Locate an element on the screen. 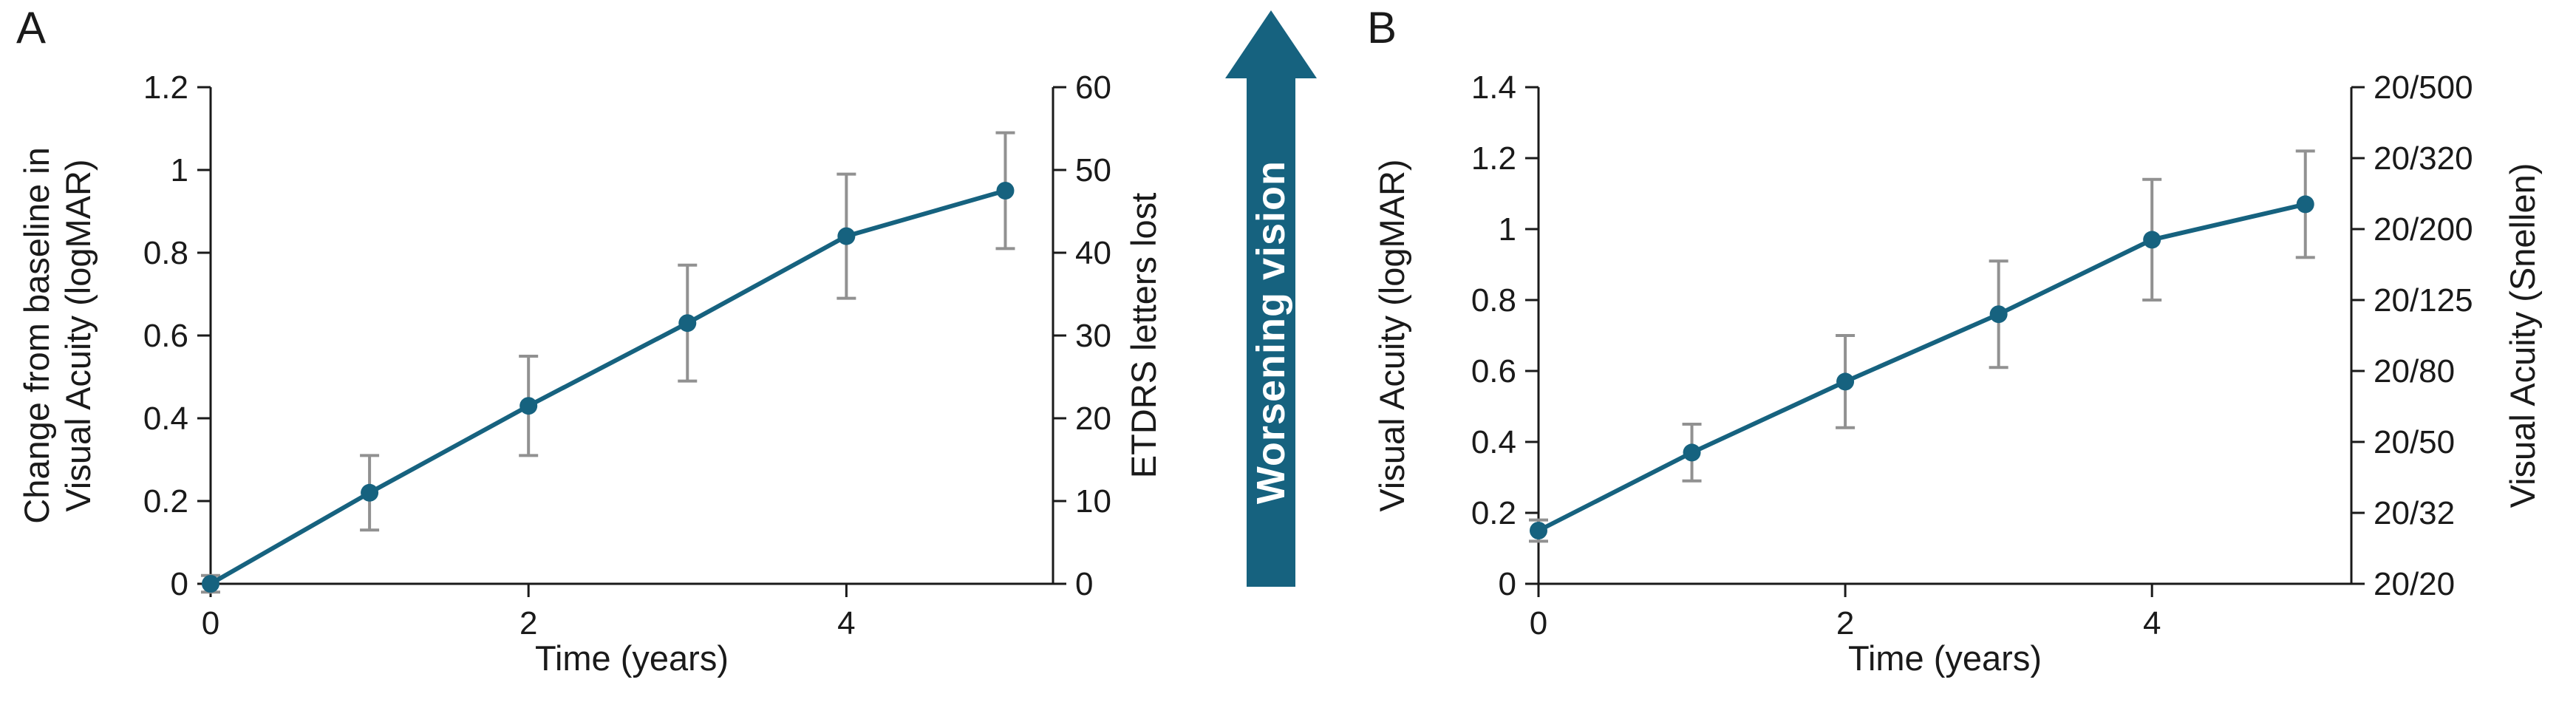 This screenshot has width=2576, height=705. y-tick-label-right: 20 is located at coordinates (1093, 419).